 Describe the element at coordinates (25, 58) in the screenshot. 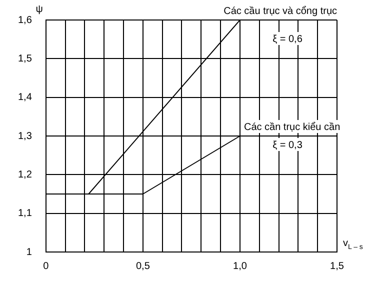

I see `y-tick-label: 1,5` at that location.